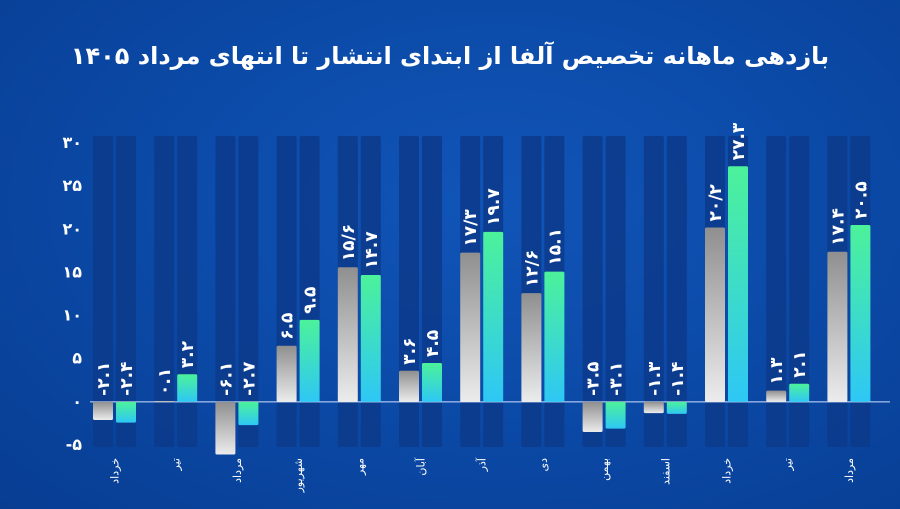 The height and width of the screenshot is (509, 900). Describe the element at coordinates (482, 464) in the screenshot. I see `x-tick-label: آذر` at that location.